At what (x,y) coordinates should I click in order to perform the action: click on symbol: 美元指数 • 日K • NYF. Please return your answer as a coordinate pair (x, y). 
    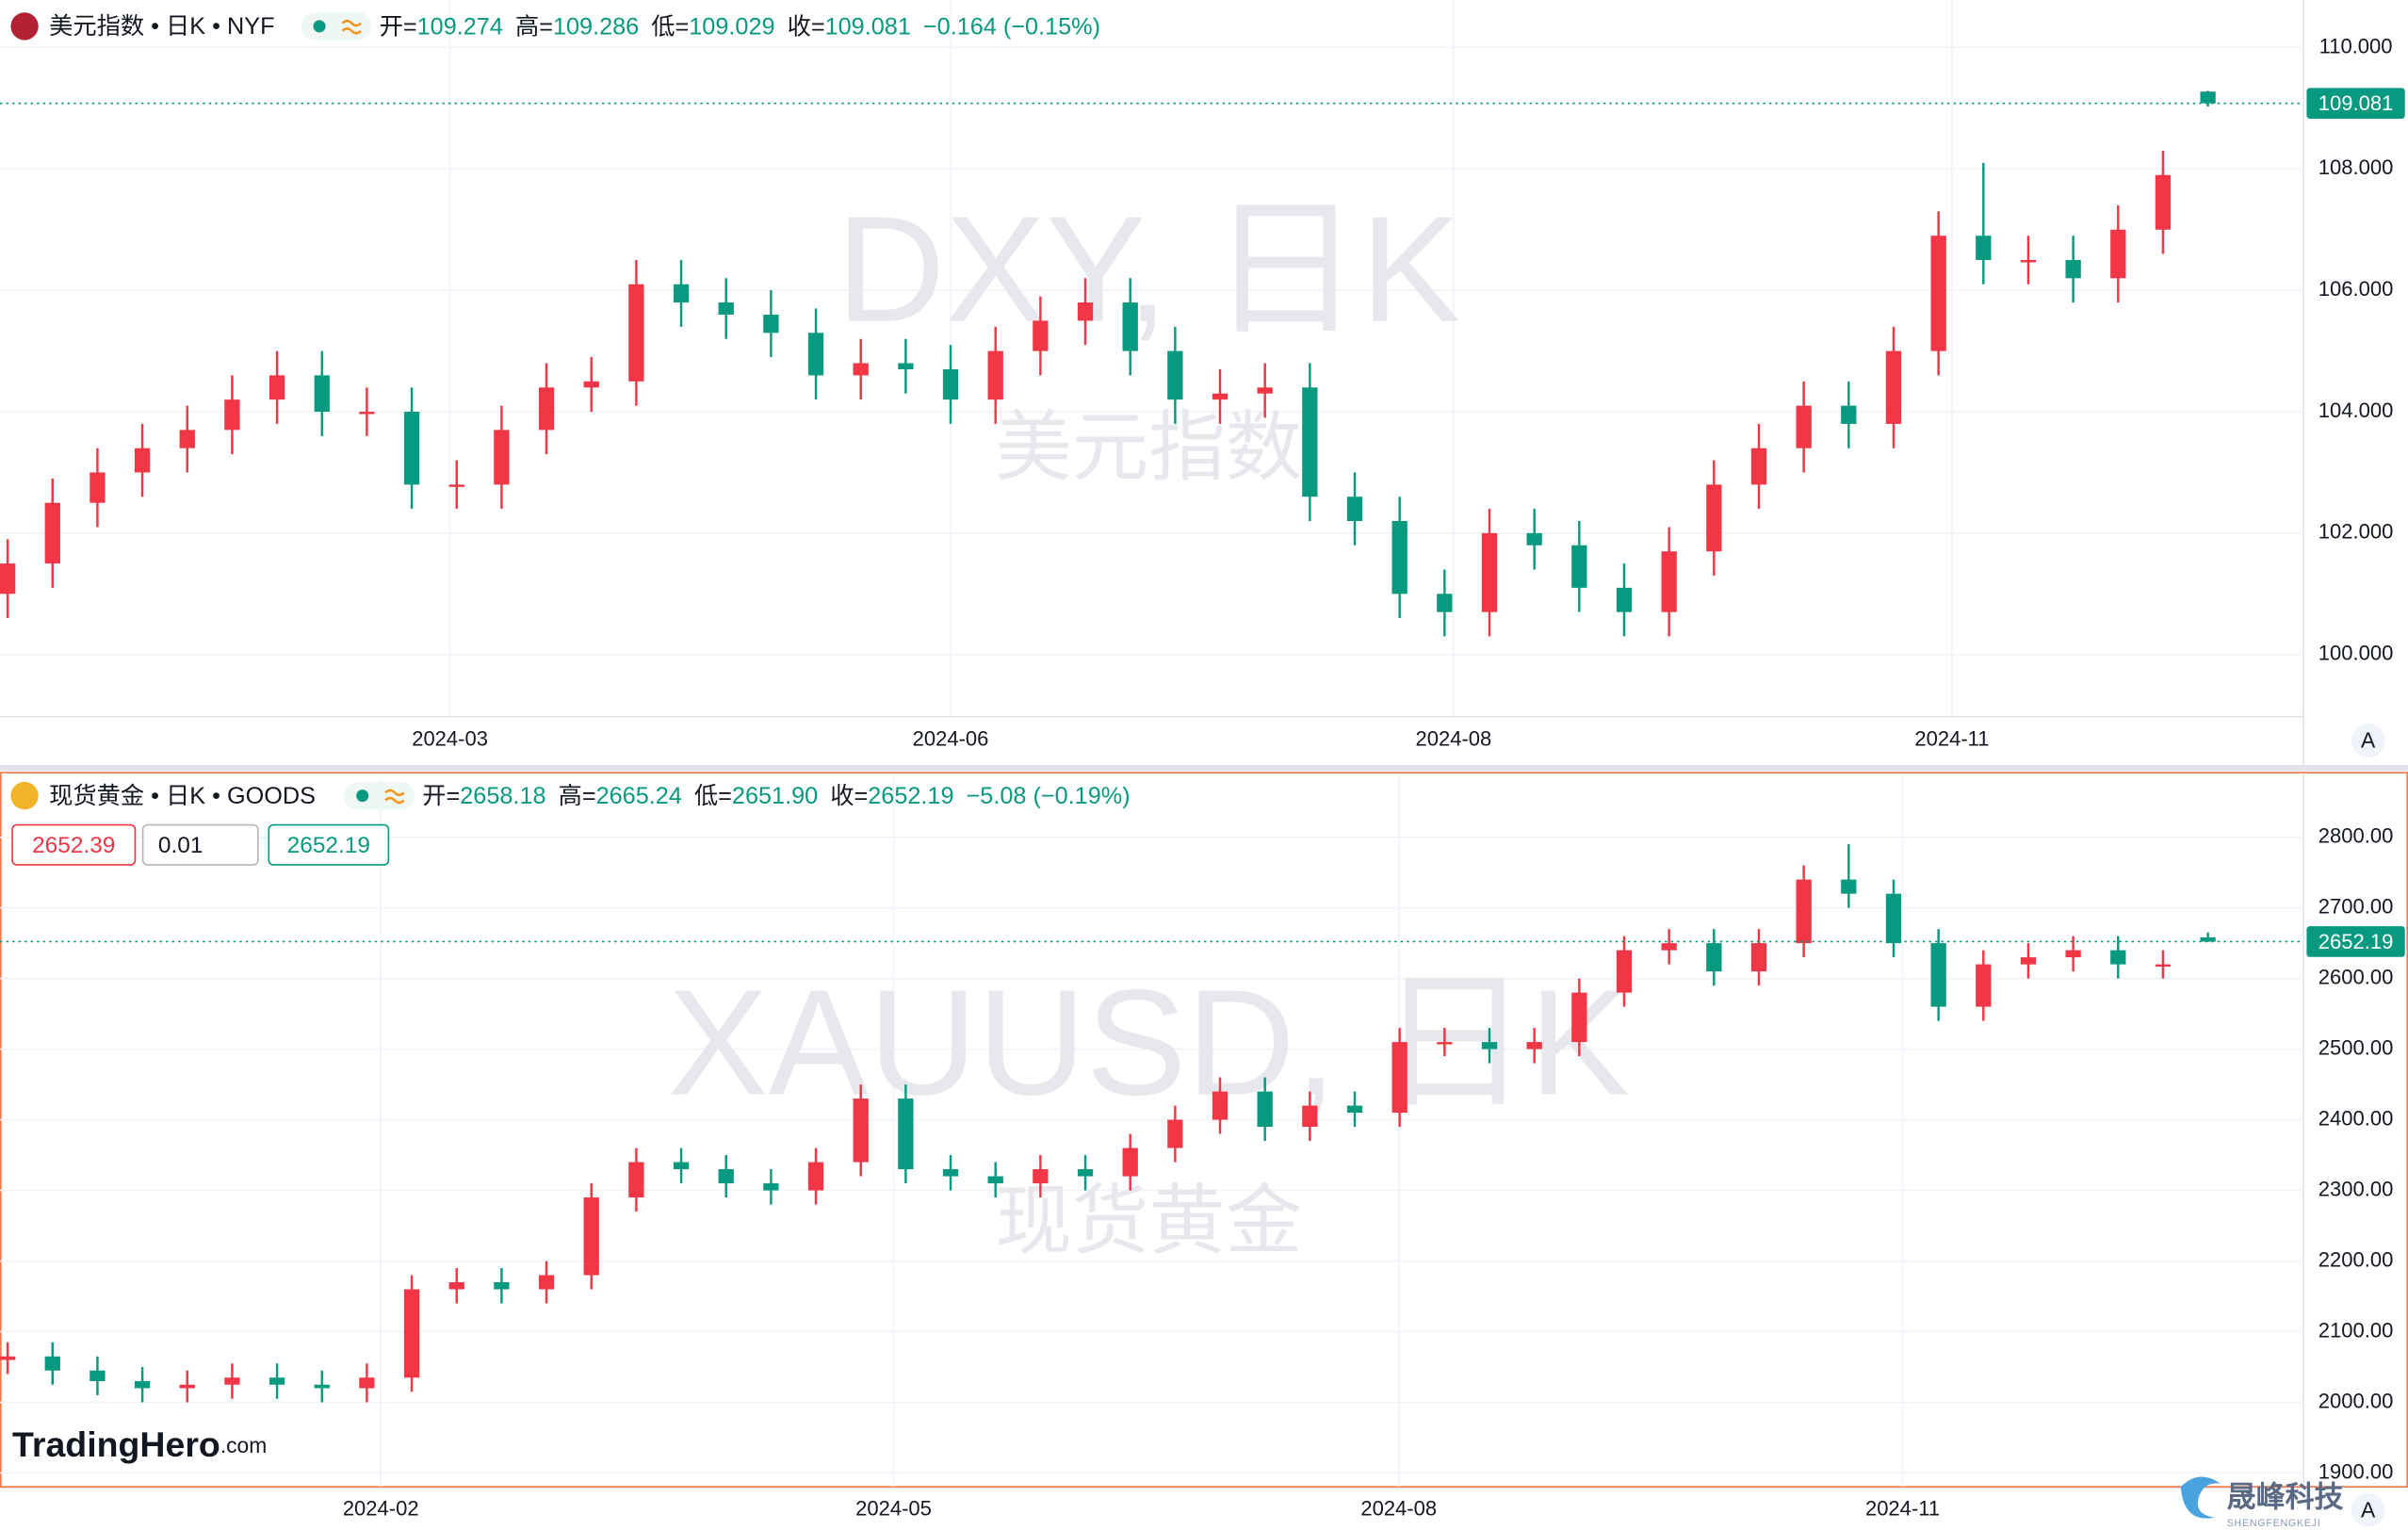
    Looking at the image, I should click on (161, 26).